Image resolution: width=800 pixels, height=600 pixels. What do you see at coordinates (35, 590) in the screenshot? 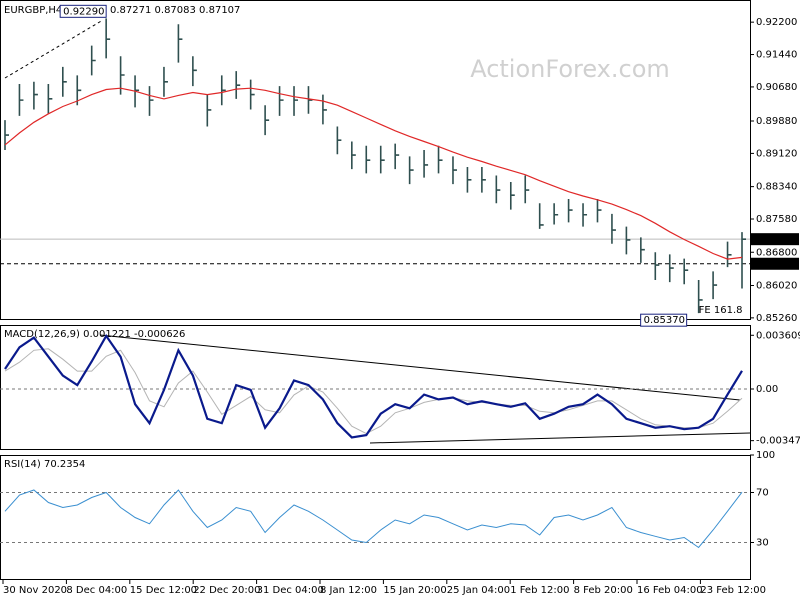
I see `x-tick-label: 30 Nov 2020` at bounding box center [35, 590].